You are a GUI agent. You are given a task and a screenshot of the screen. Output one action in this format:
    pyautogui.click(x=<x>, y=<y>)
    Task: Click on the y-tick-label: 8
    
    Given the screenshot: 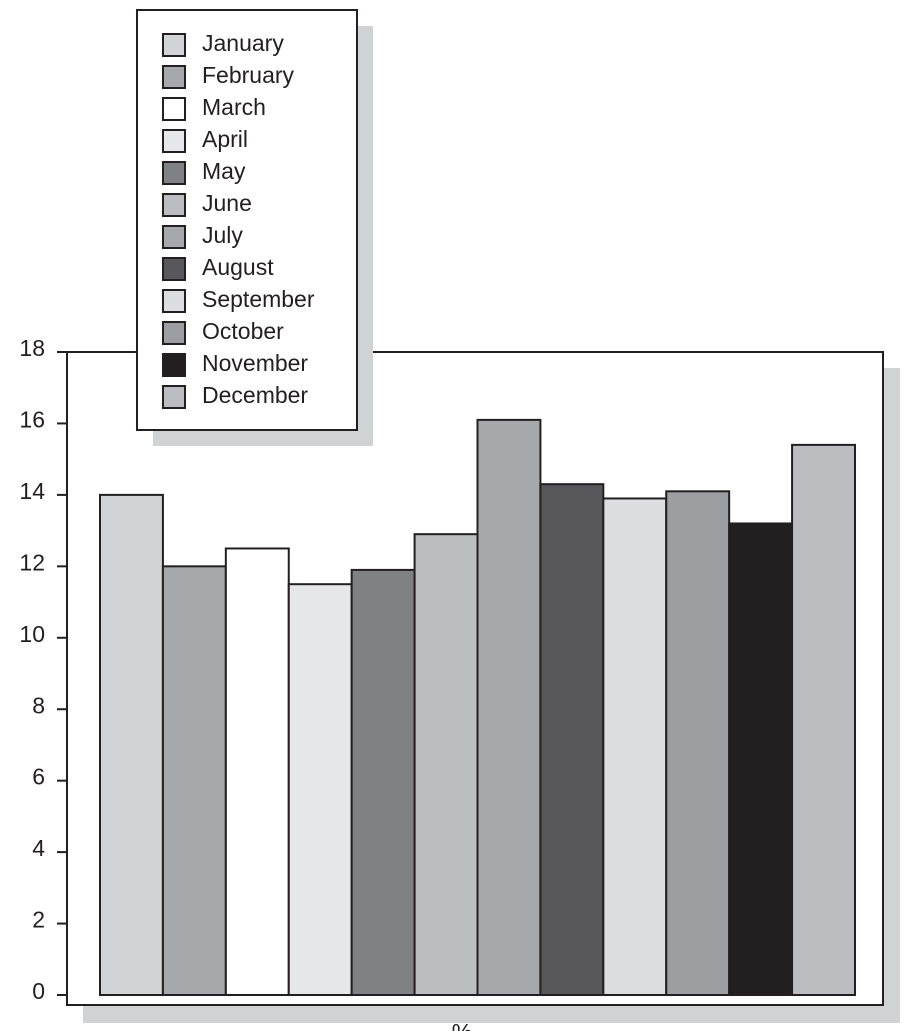 What is the action you would take?
    pyautogui.click(x=38, y=705)
    